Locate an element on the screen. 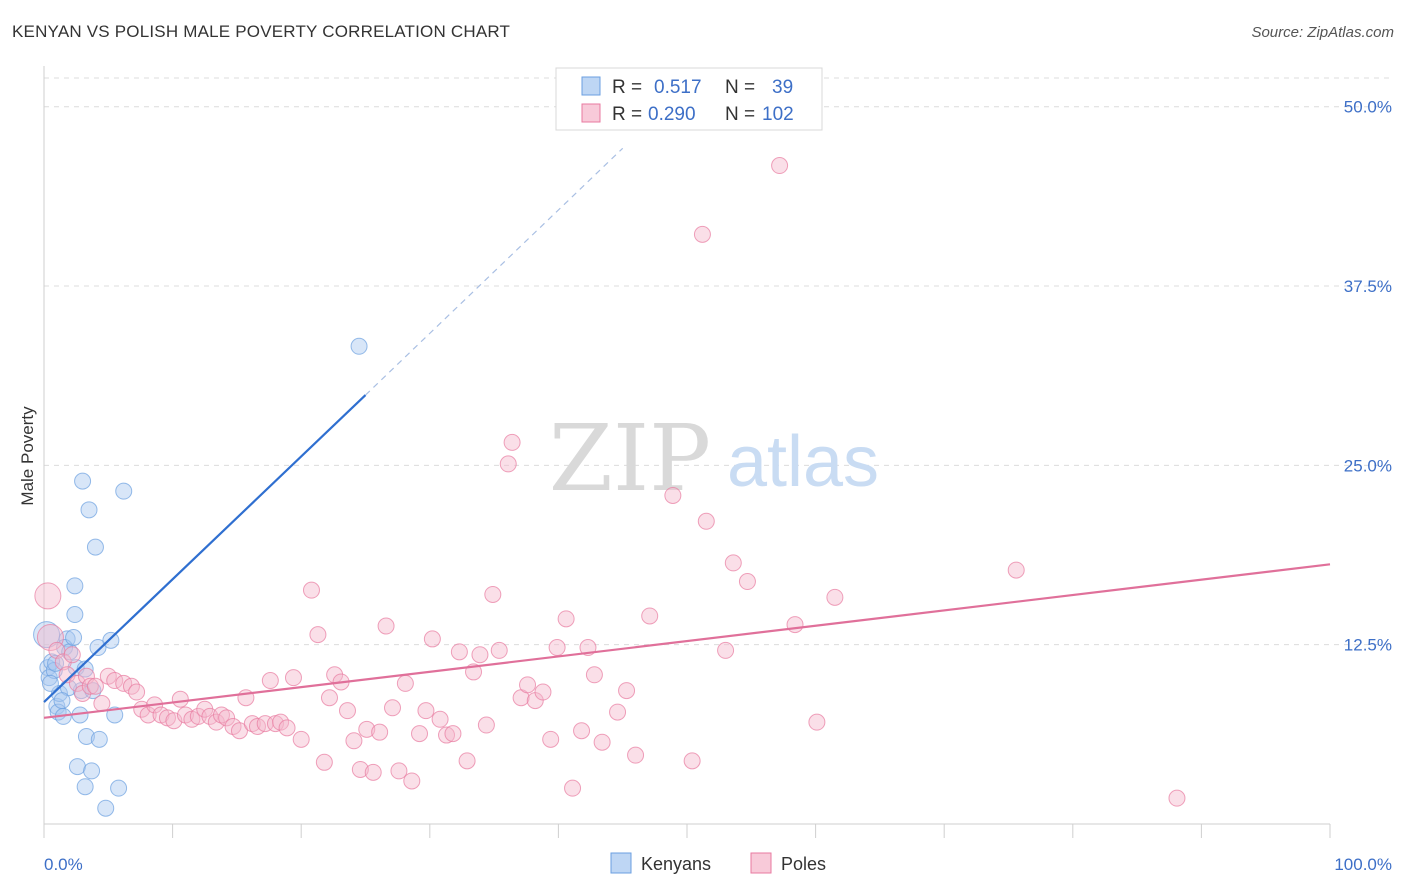  y-axis-label: Male Poverty is located at coordinates (27, 456).